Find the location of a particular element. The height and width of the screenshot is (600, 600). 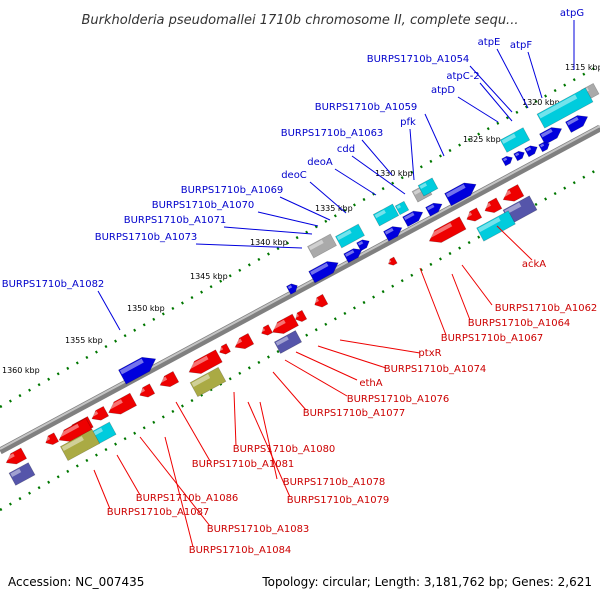

reverse-gene-label: ethA is located at coordinates (370, 383).